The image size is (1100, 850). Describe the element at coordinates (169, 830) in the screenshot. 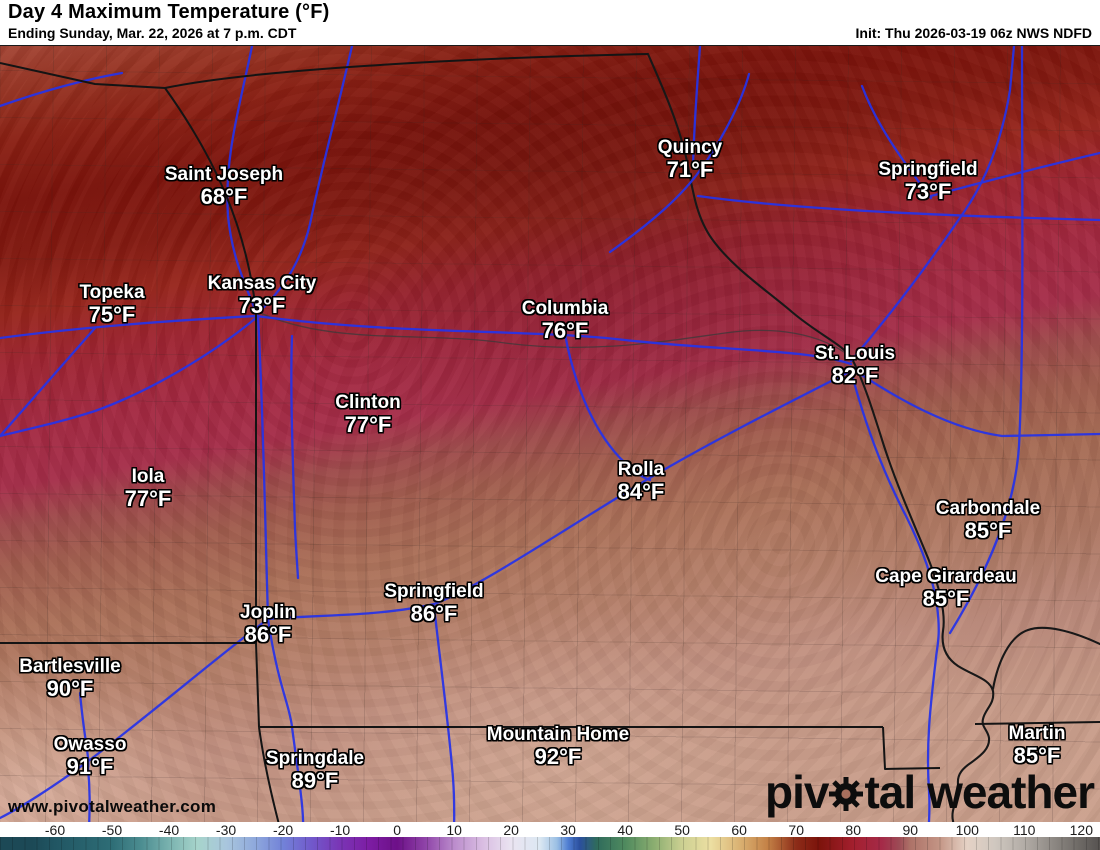

I see `colorbar-tick-label: -40` at that location.